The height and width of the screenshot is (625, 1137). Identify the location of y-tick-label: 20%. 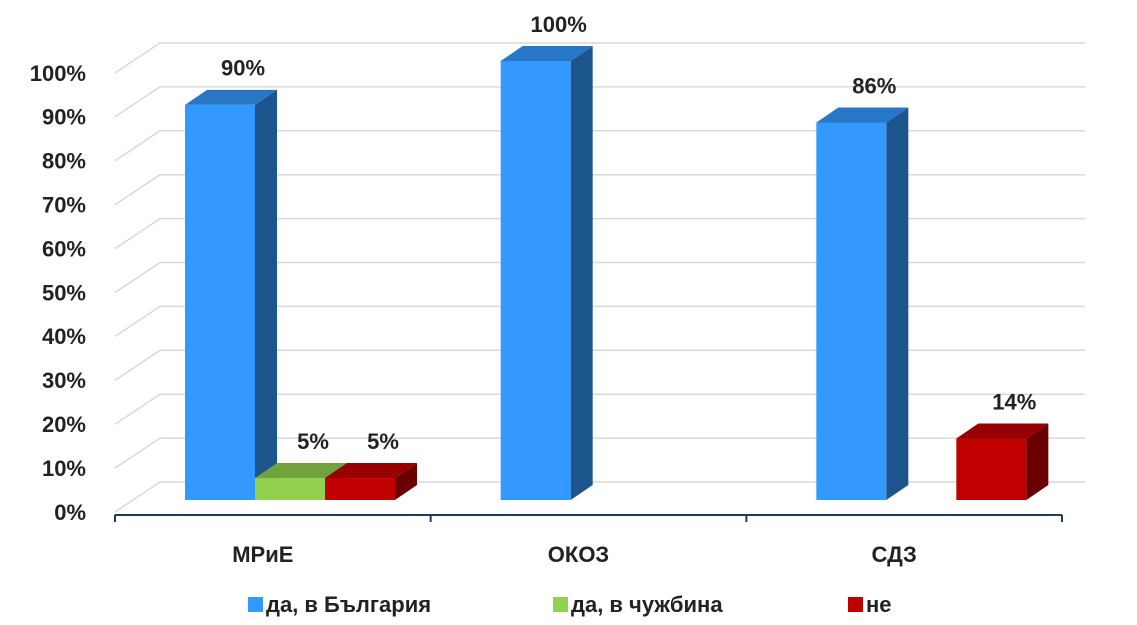
(64, 424).